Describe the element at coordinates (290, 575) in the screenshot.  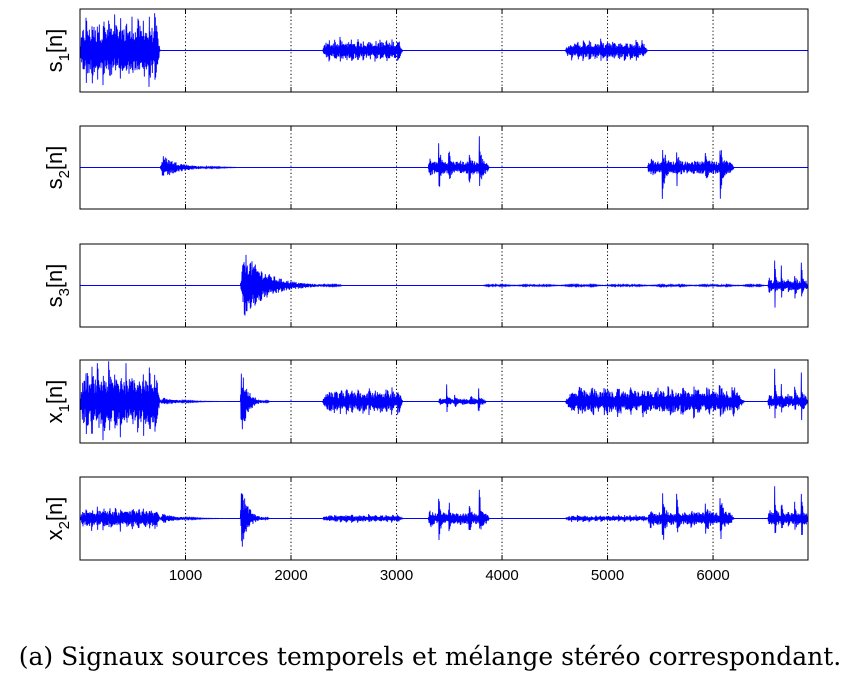
I see `x-tick-label: 2000` at that location.